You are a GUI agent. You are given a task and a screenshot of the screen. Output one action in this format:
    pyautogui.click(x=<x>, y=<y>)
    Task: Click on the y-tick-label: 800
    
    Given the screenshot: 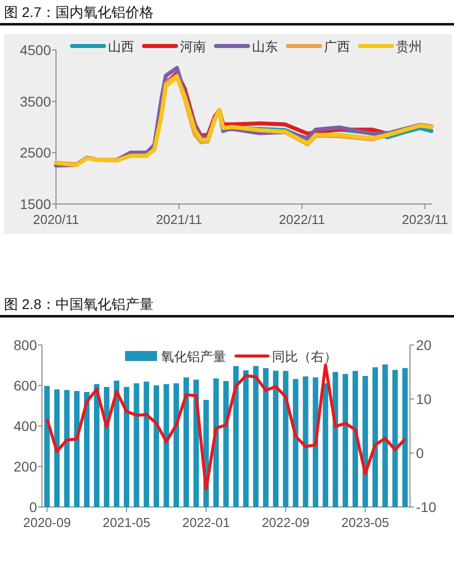 What is the action you would take?
    pyautogui.click(x=26, y=345)
    